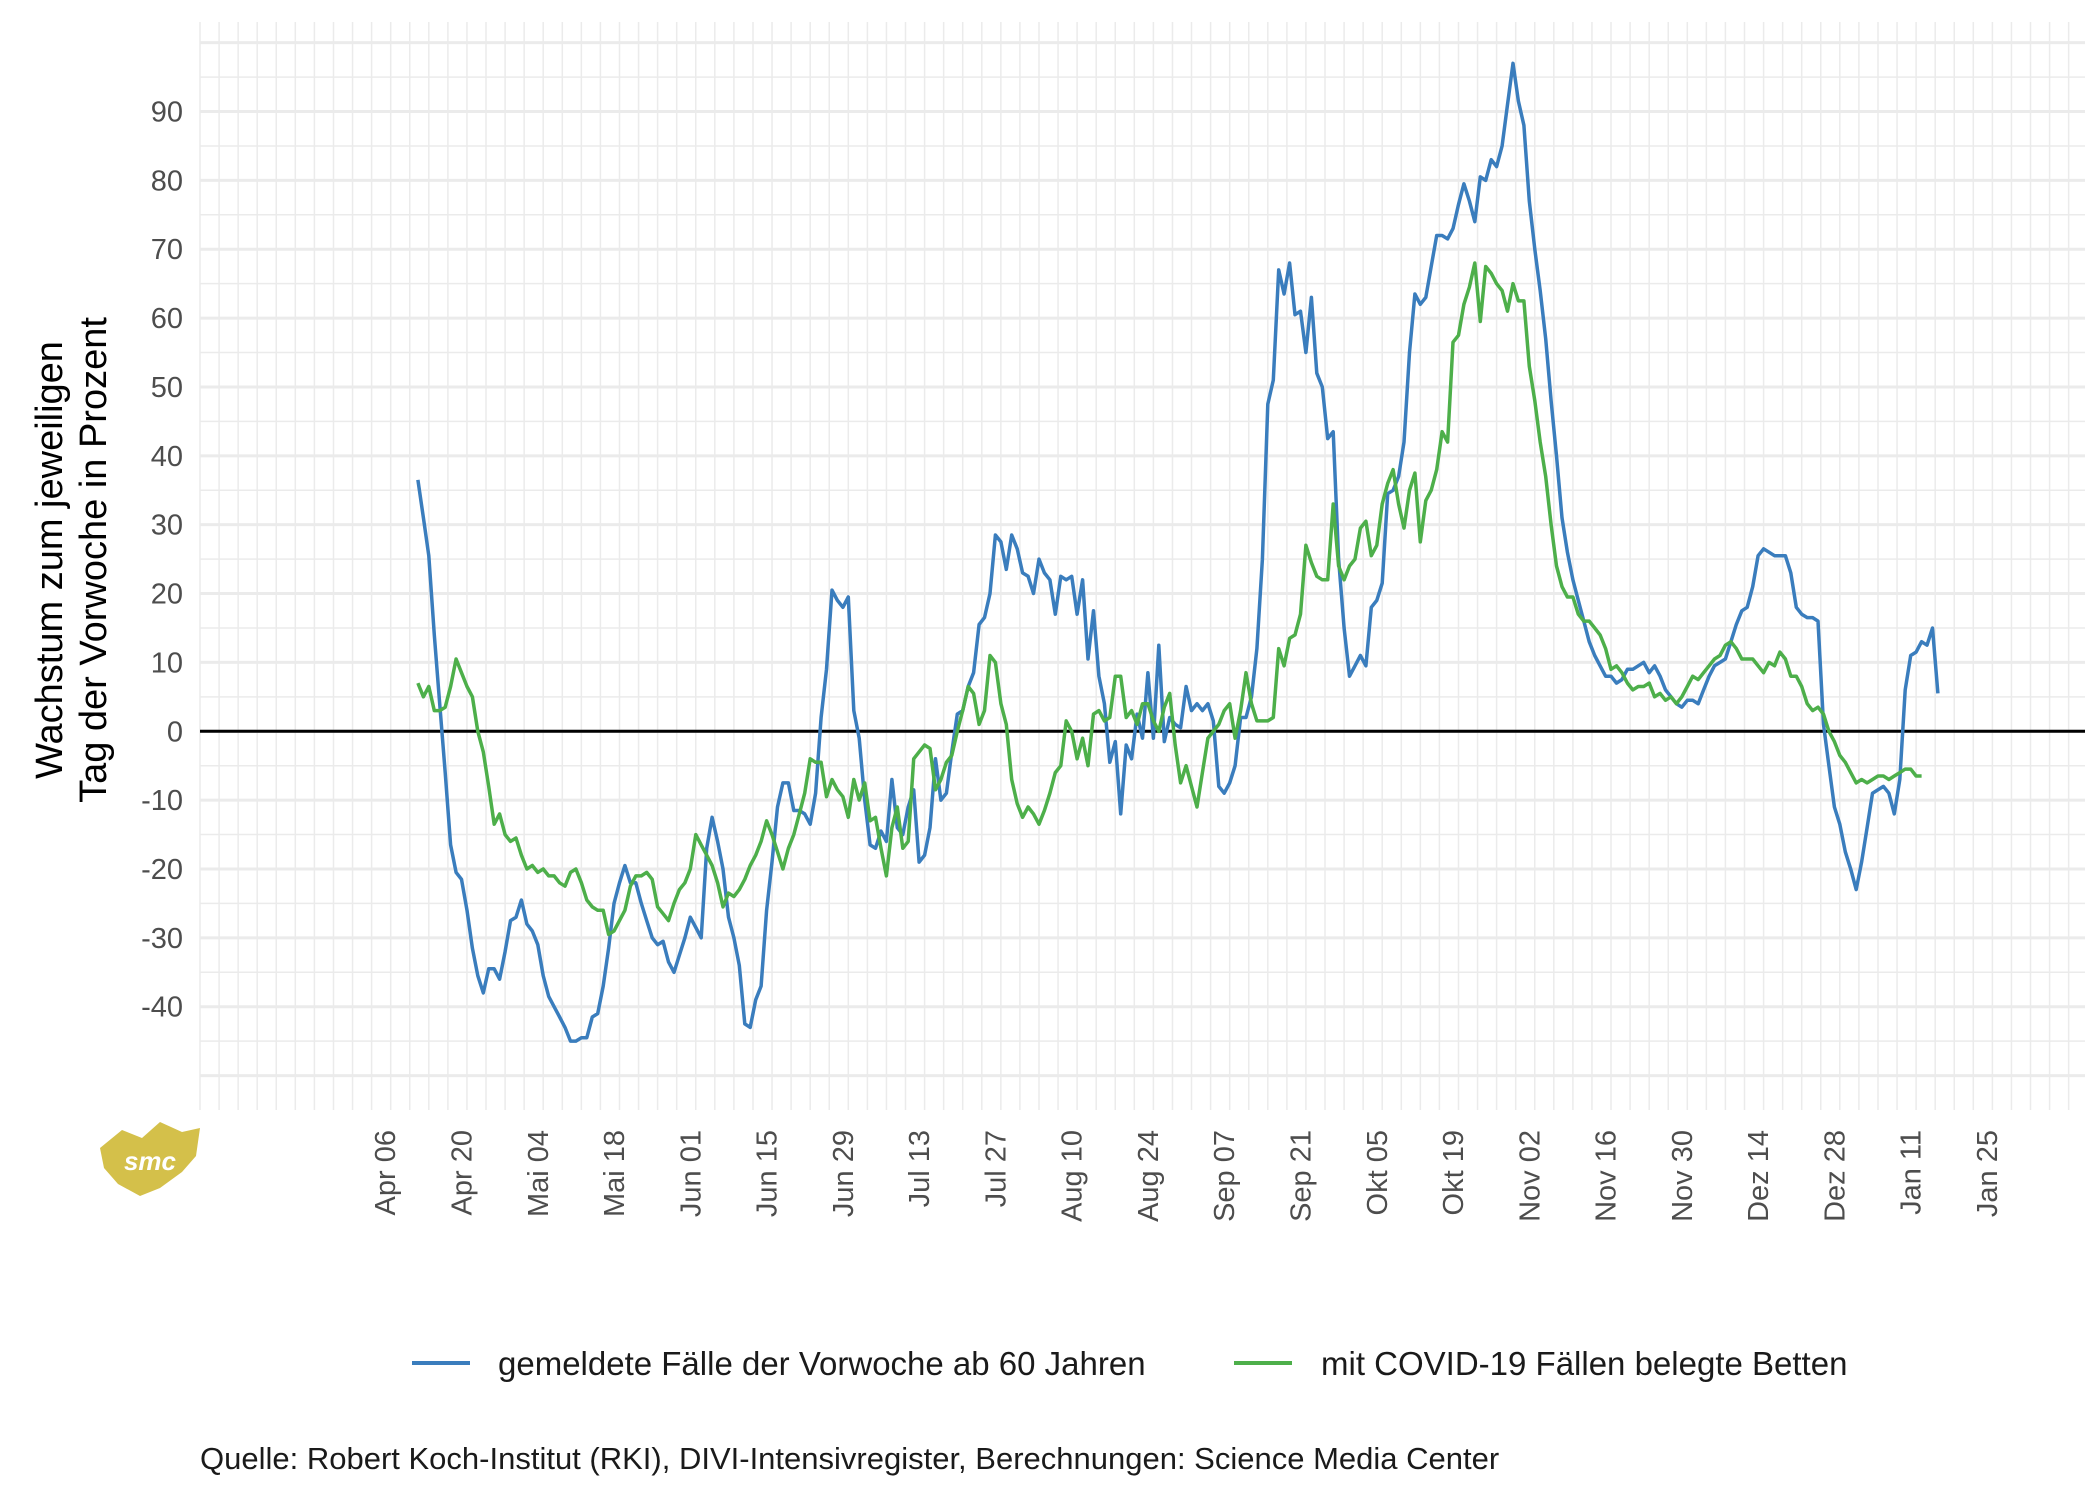  Describe the element at coordinates (1988, 1173) in the screenshot. I see `x-tick-label: Jan 25` at that location.